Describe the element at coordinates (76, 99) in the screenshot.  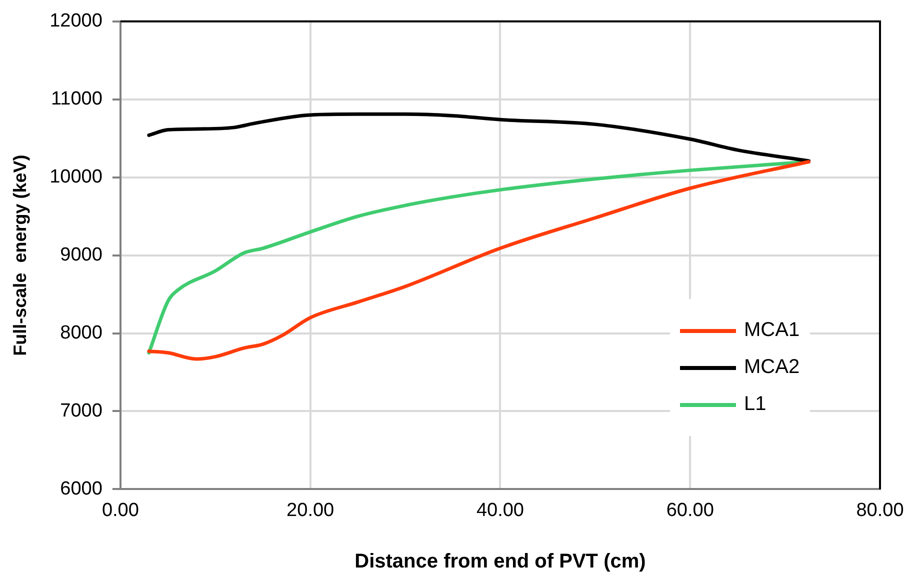
I see `y-tick-label: 11000` at that location.